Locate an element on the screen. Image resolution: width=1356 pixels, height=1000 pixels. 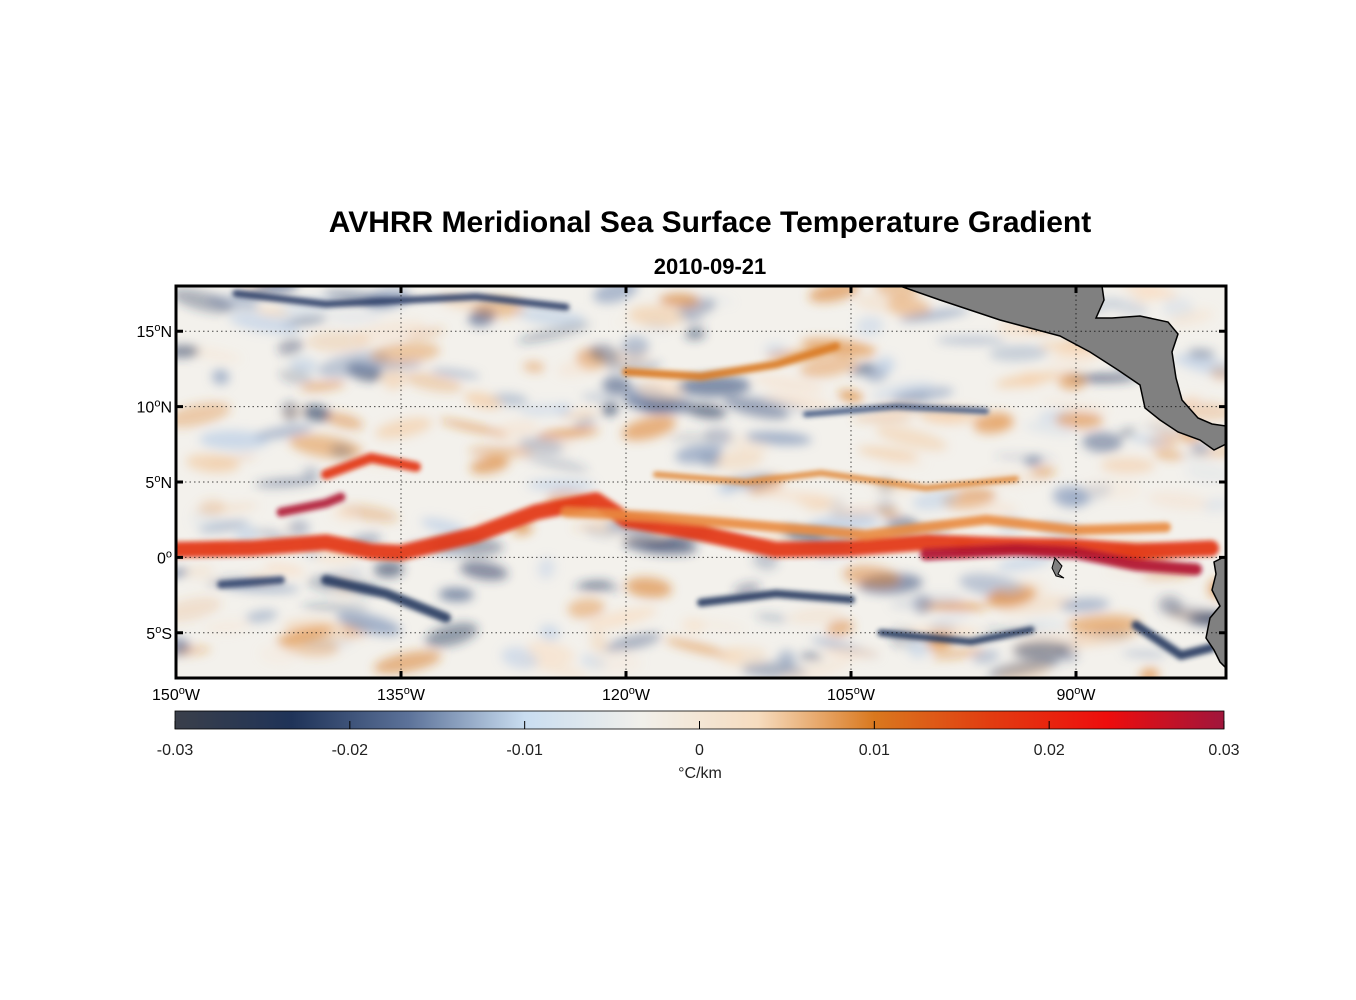
colorbar-units: °C/km is located at coordinates (700, 773).